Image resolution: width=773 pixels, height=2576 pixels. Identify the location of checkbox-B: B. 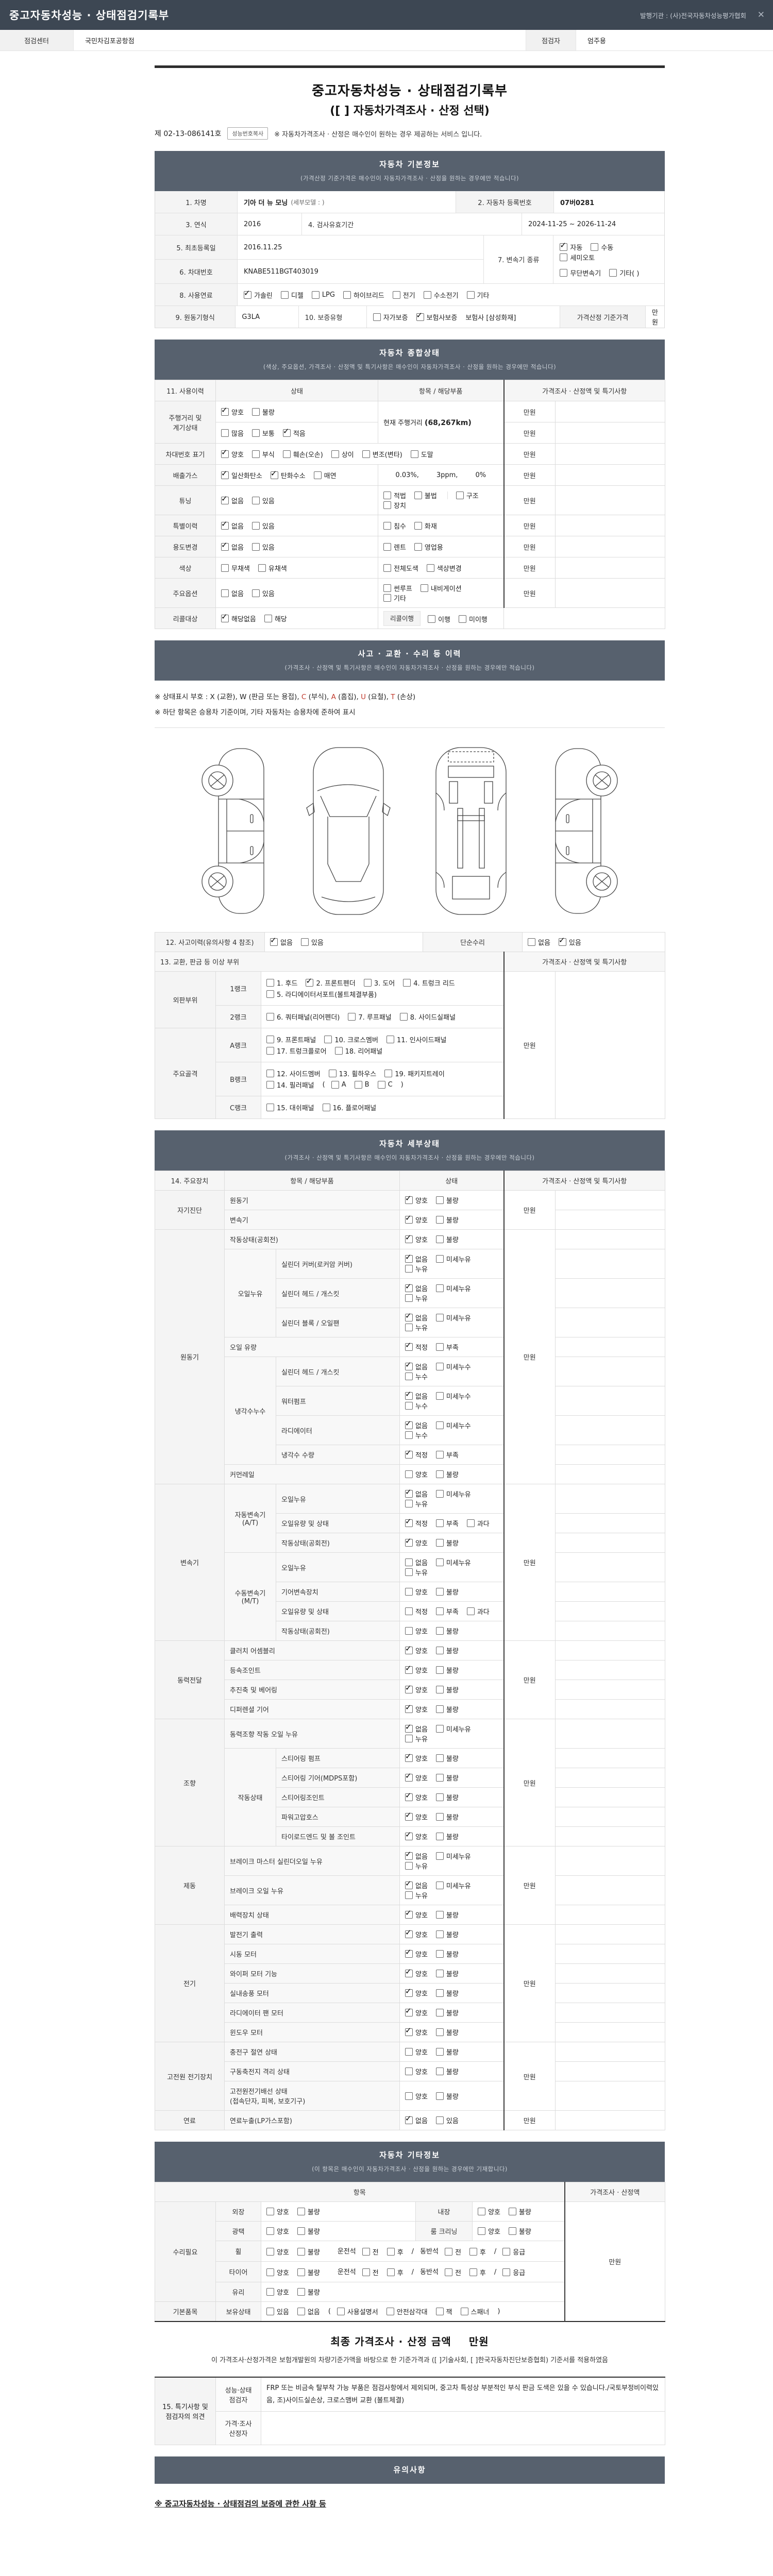
(361, 1085).